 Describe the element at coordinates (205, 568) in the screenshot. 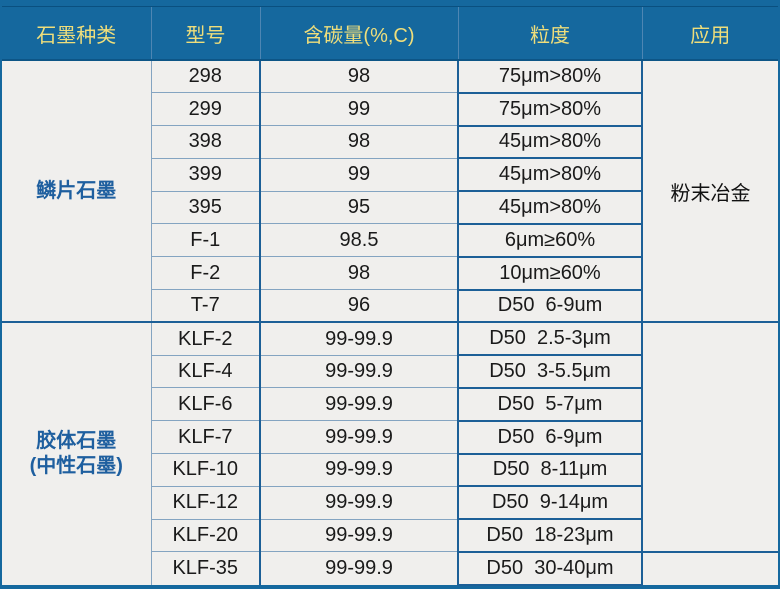

I see `model-cell: KLF-35` at that location.